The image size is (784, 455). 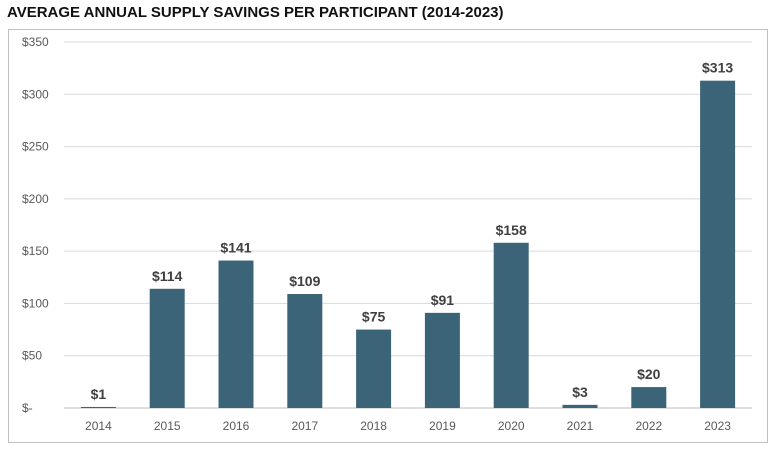 I want to click on bar-2021, so click(x=580, y=406).